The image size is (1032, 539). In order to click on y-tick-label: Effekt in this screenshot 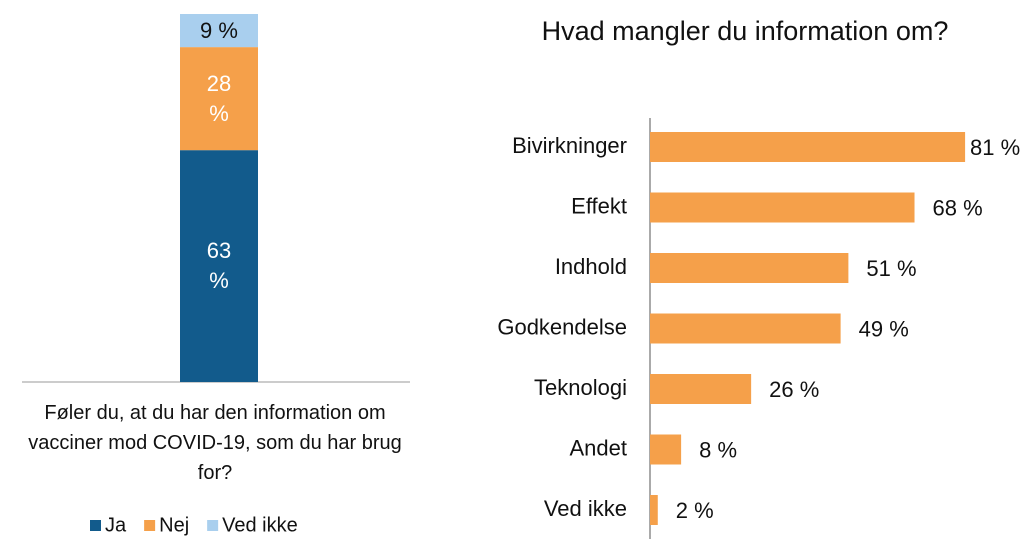, I will do `click(599, 205)`.